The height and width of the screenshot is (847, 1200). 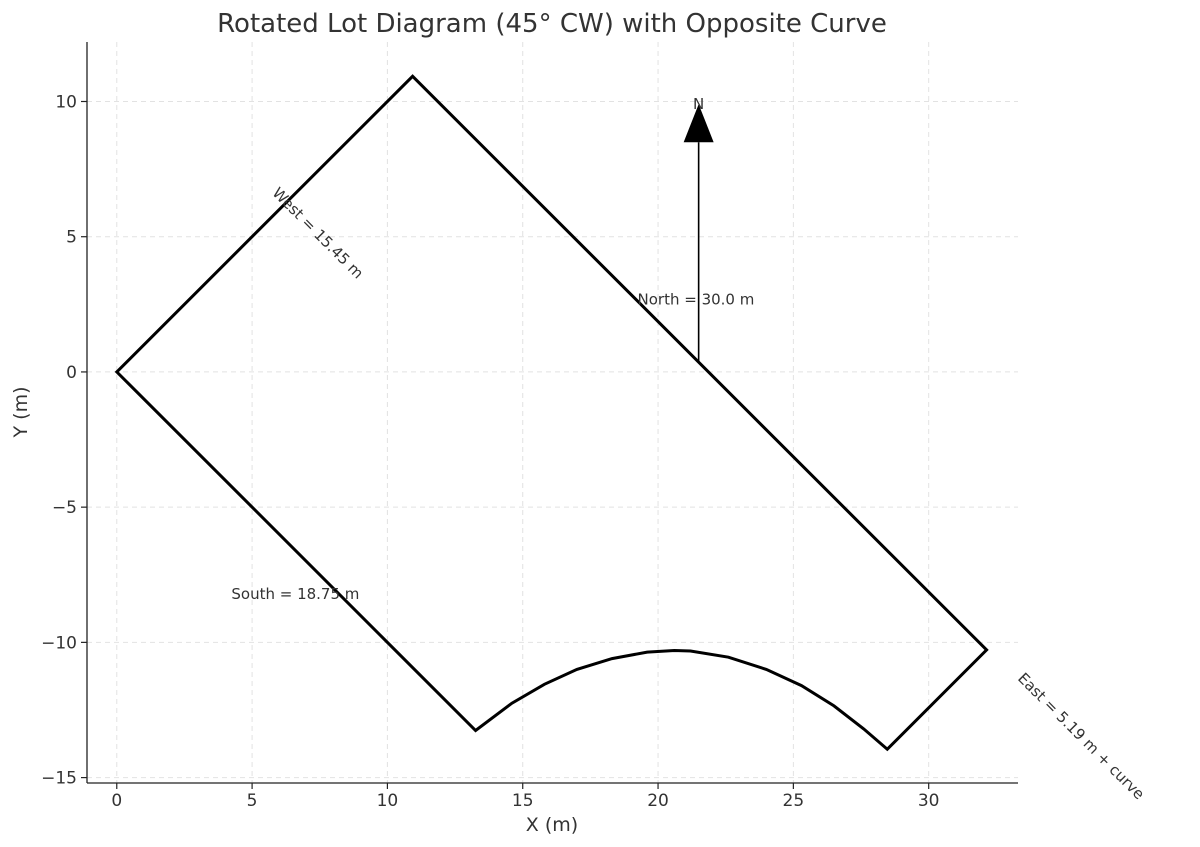 What do you see at coordinates (698, 104) in the screenshot?
I see `north-arrow-label: N` at bounding box center [698, 104].